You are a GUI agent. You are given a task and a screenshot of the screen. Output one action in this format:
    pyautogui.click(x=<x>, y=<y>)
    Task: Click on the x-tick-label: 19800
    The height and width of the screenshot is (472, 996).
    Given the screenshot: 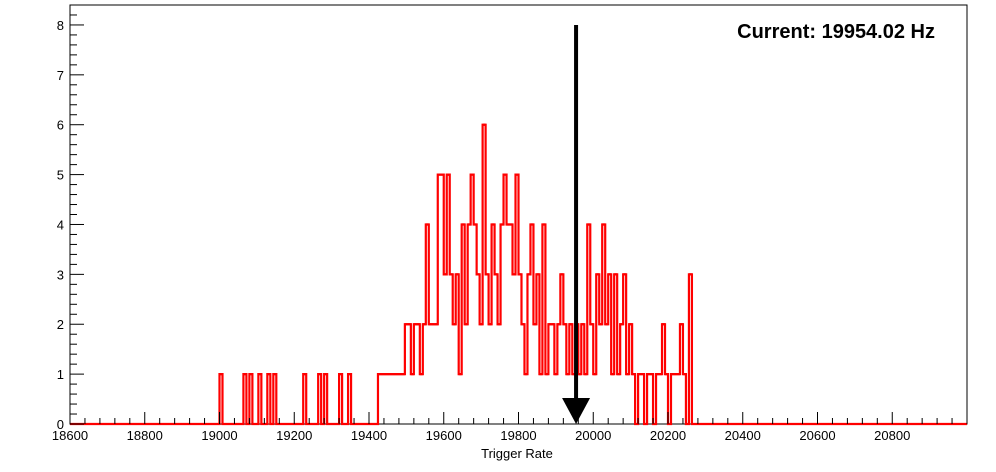 What is the action you would take?
    pyautogui.click(x=518, y=435)
    